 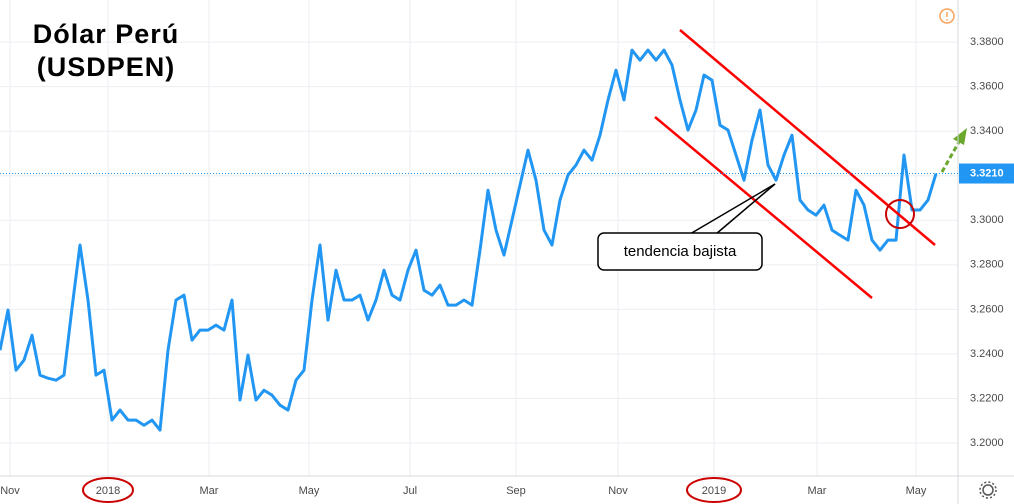 I want to click on y-tick-label: 3.2000, so click(x=987, y=443).